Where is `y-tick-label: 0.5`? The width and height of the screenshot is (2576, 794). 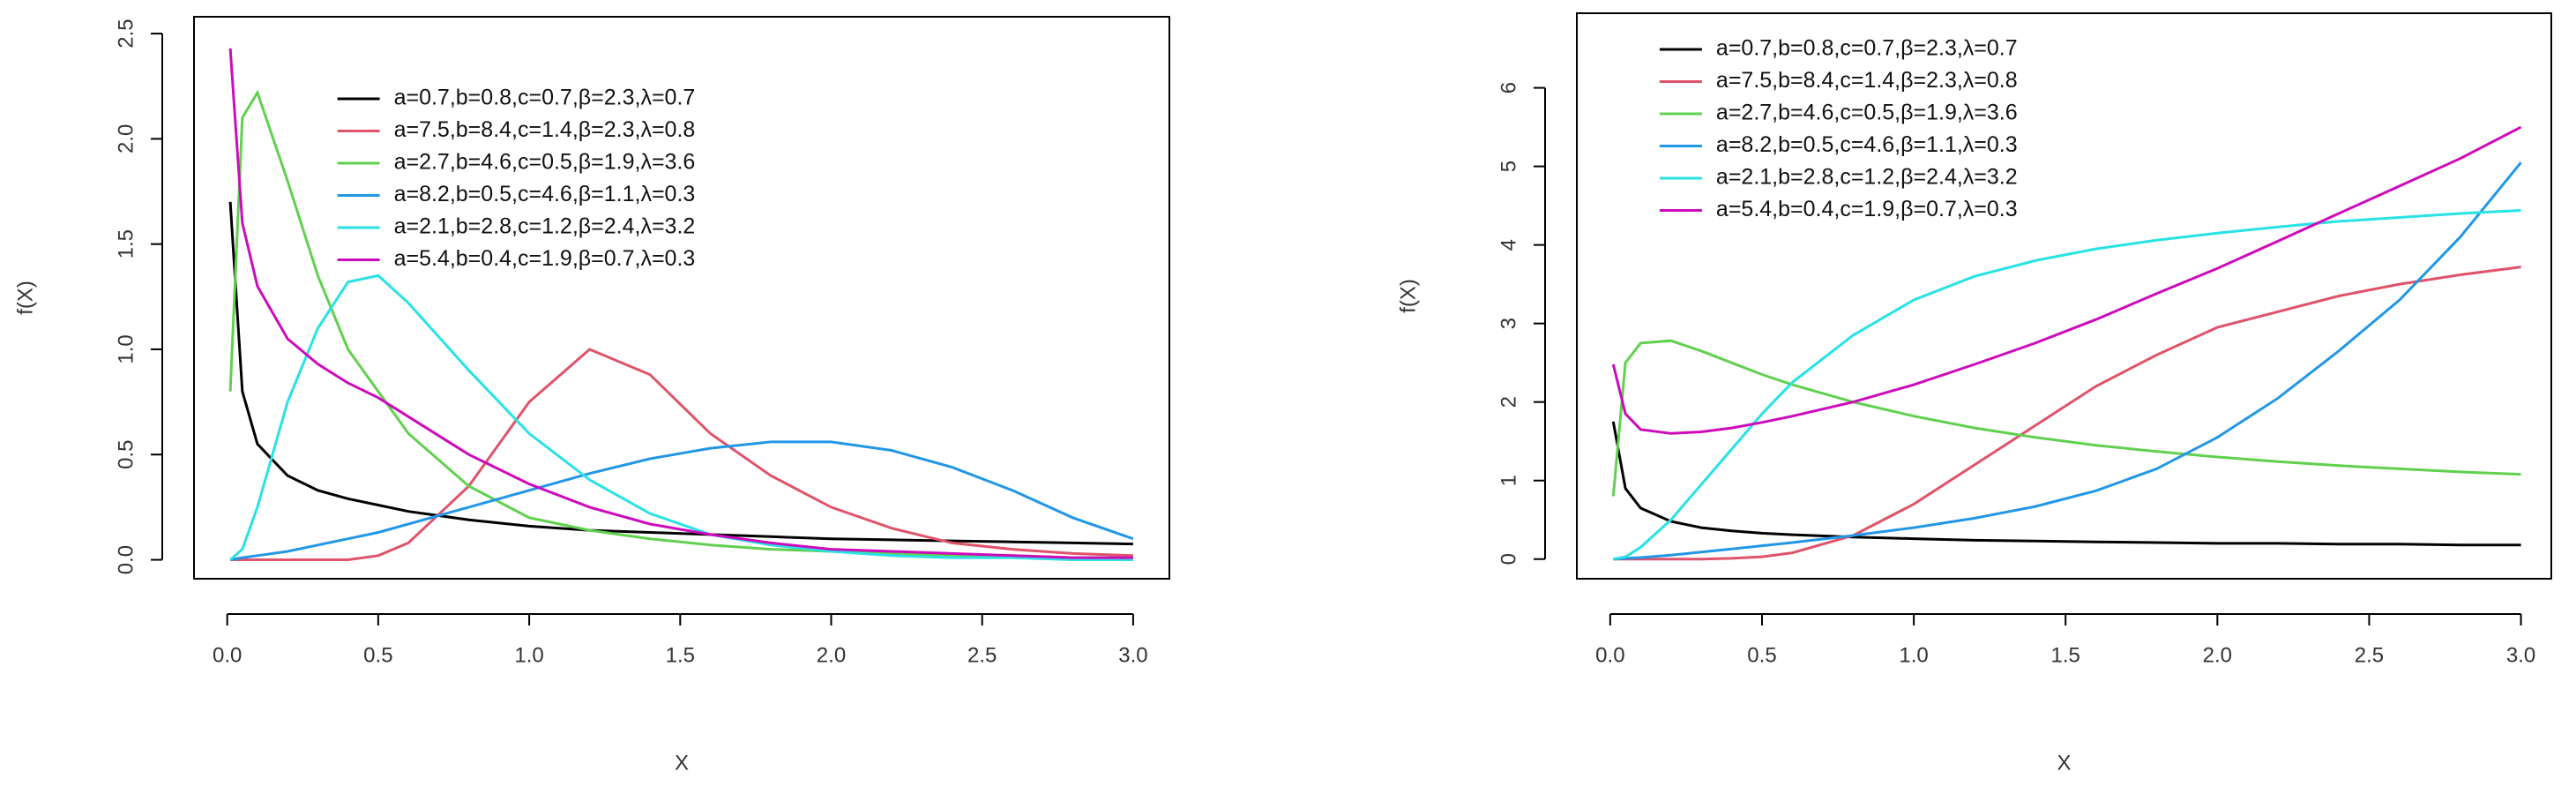
y-tick-label: 0.5 is located at coordinates (126, 454).